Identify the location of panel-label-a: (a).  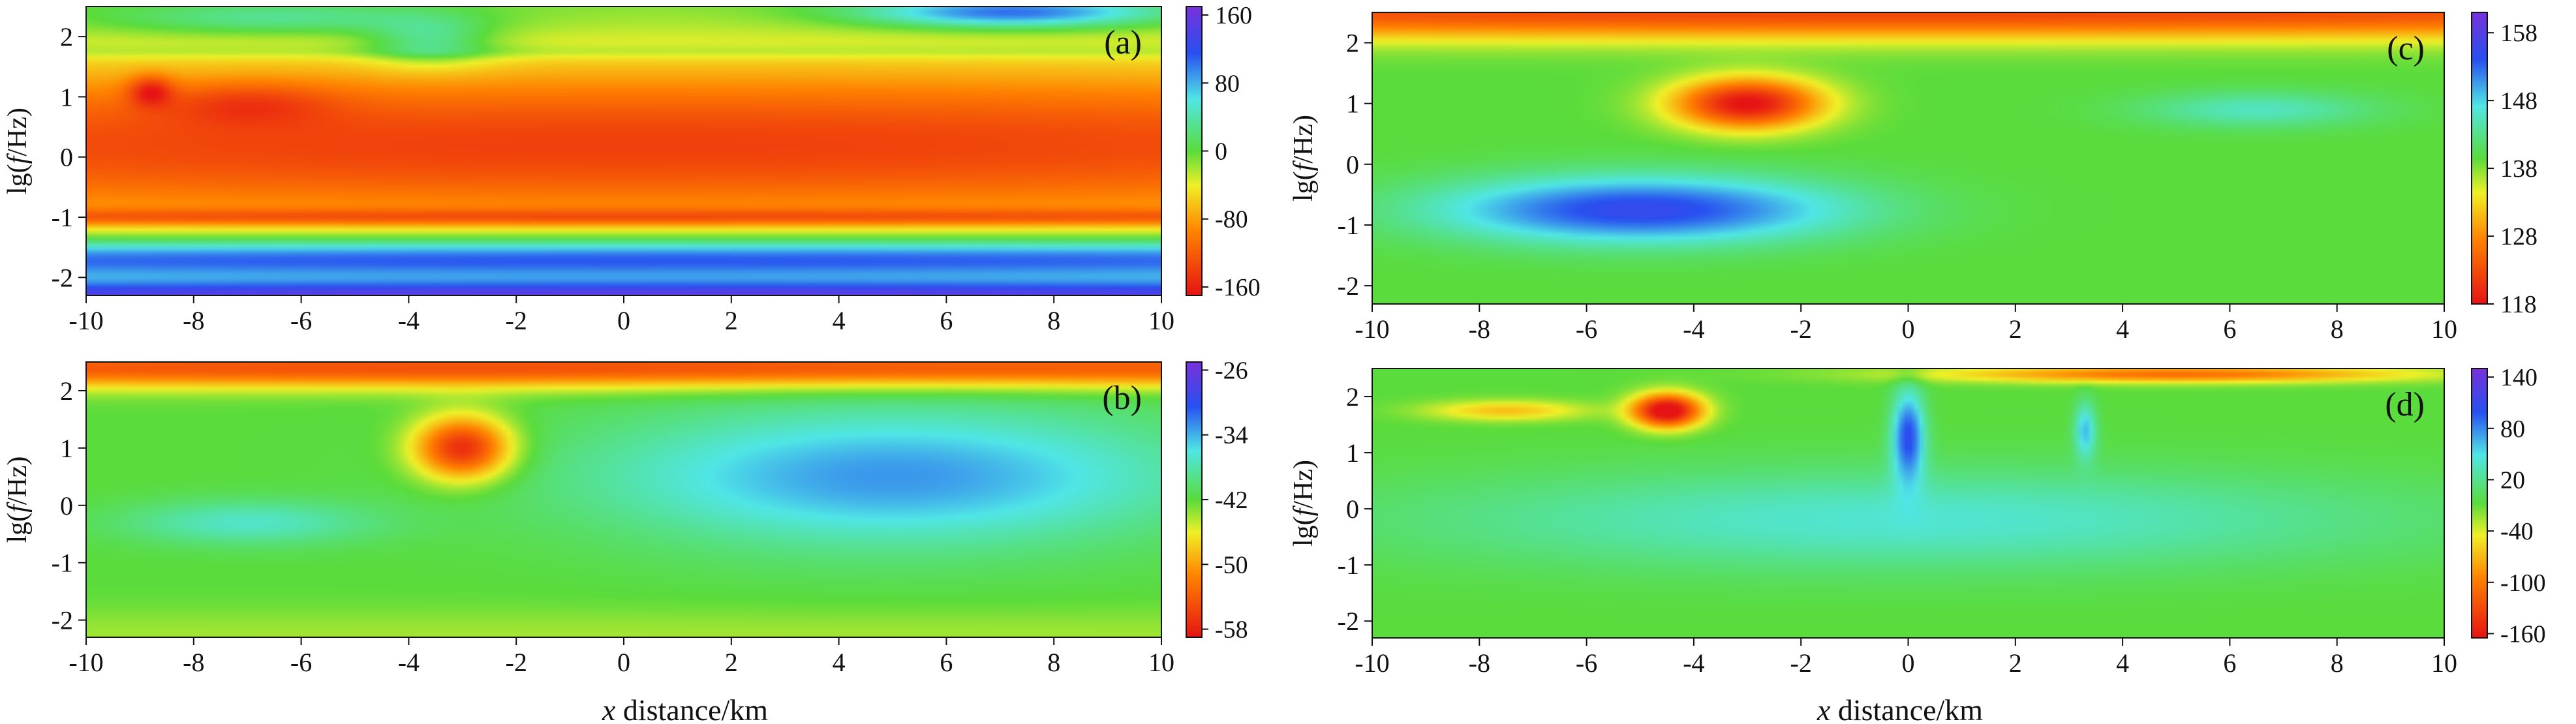
(1123, 42).